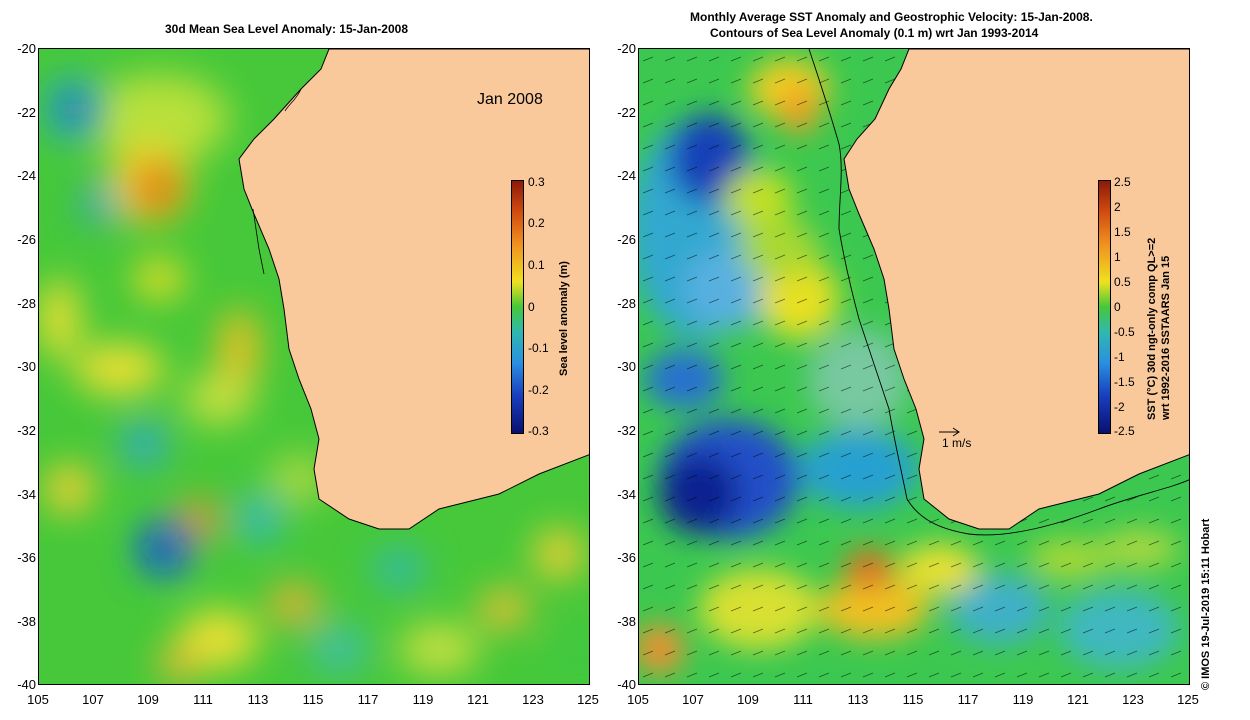  What do you see at coordinates (1124, 332) in the screenshot?
I see `sst-colorbar-tick: -0.5` at bounding box center [1124, 332].